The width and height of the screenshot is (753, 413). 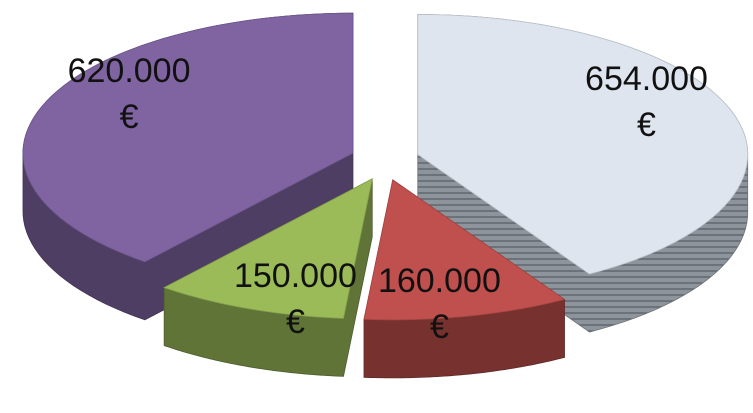 What do you see at coordinates (646, 102) in the screenshot?
I see `data-label: 654.000 €` at bounding box center [646, 102].